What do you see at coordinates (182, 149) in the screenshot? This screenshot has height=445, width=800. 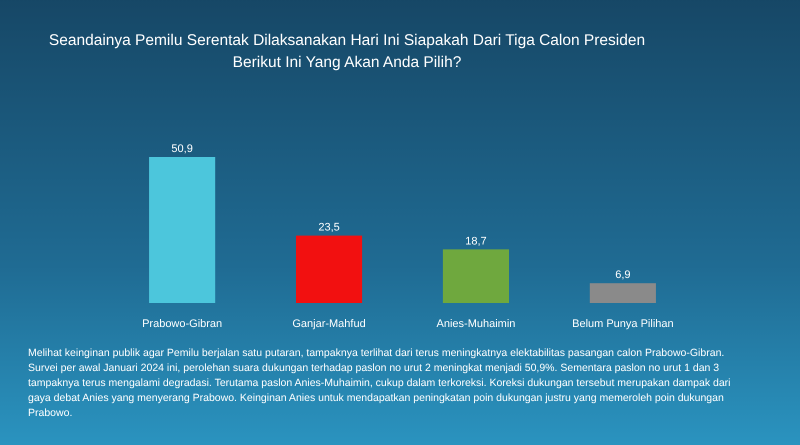 I see `data-label: 50,9` at bounding box center [182, 149].